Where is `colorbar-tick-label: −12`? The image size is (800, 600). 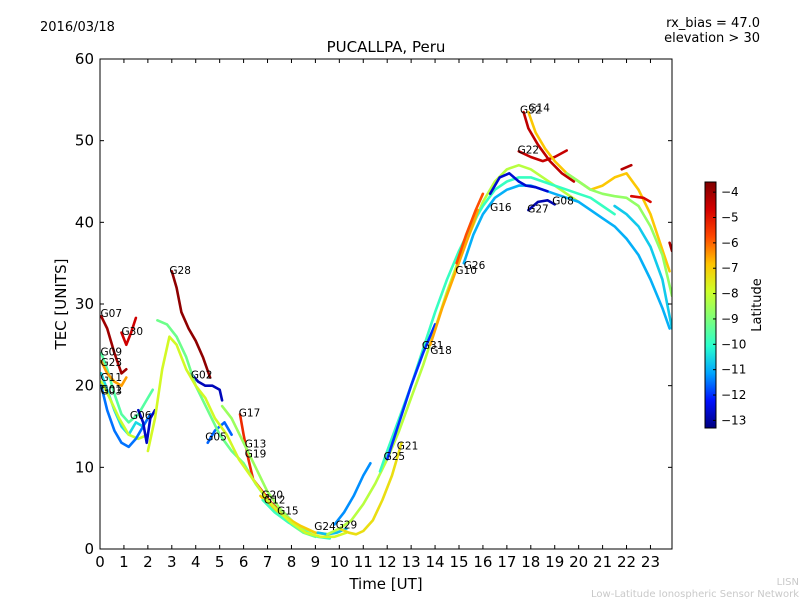 colorbar-tick-label: −12 is located at coordinates (733, 395).